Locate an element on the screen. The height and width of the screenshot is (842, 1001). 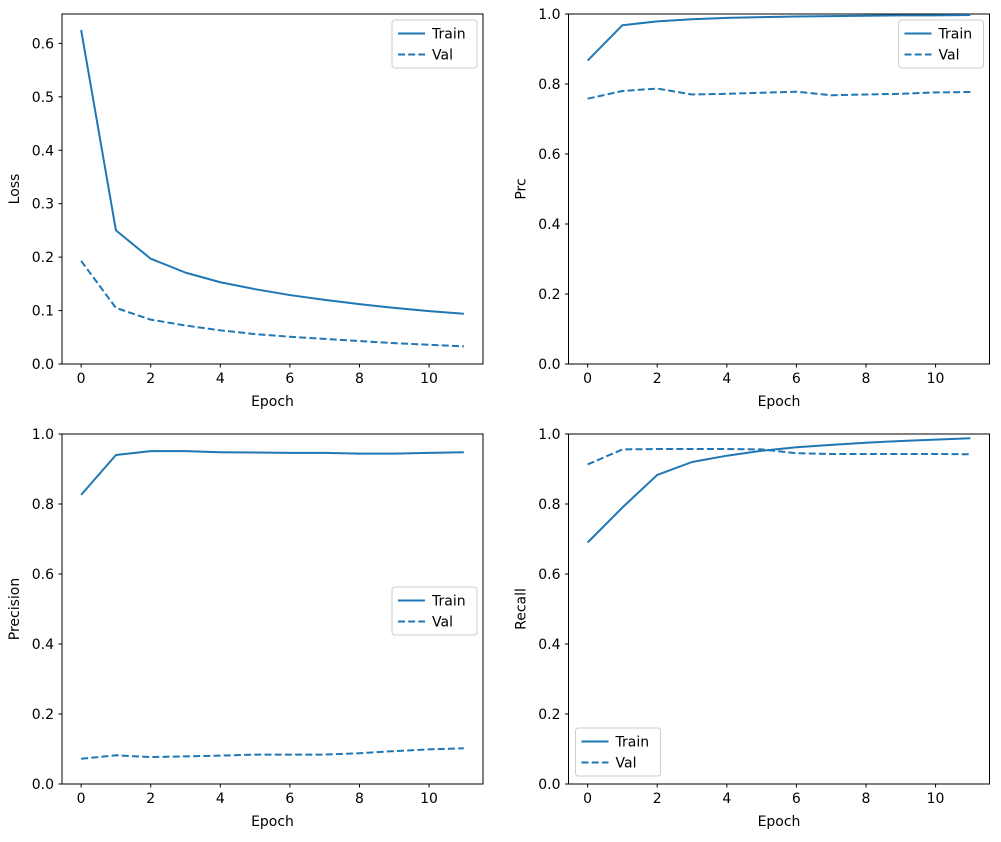
y-tick-label: 0.5 is located at coordinates (43, 98).